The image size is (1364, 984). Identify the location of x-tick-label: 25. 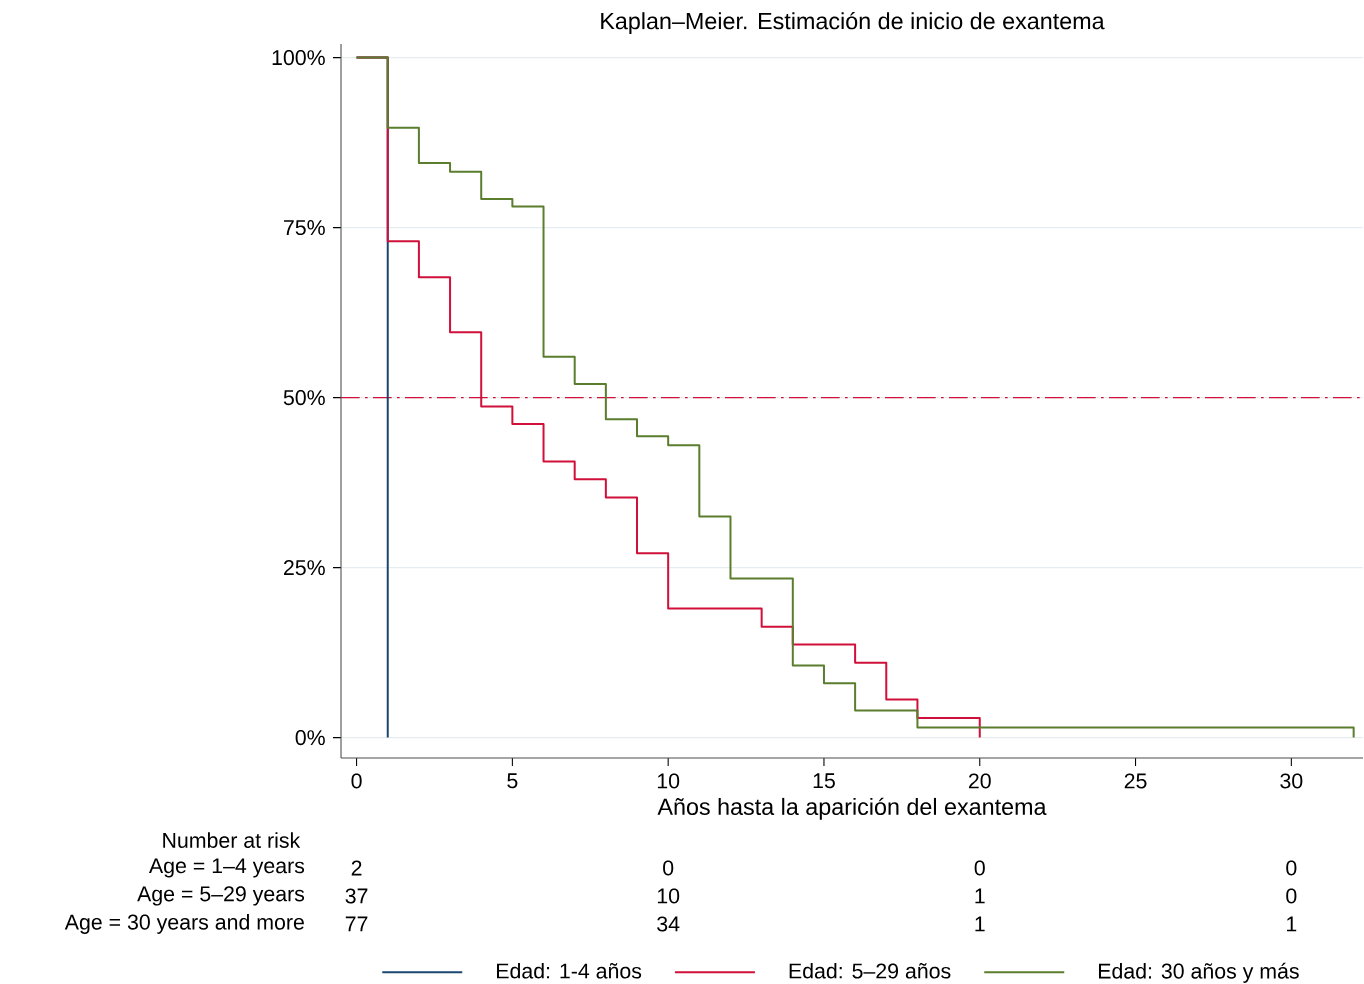
(1135, 781).